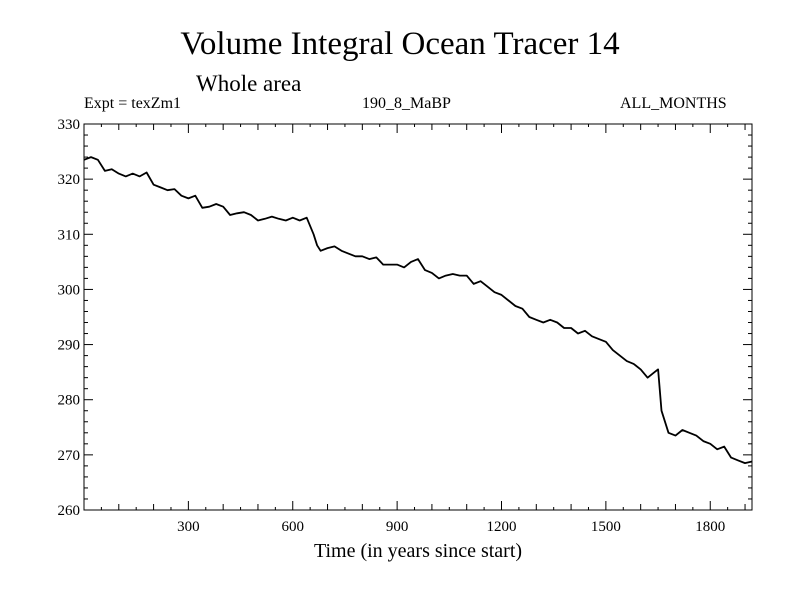  What do you see at coordinates (133, 103) in the screenshot?
I see `experiment-label: Expt = texZm1` at bounding box center [133, 103].